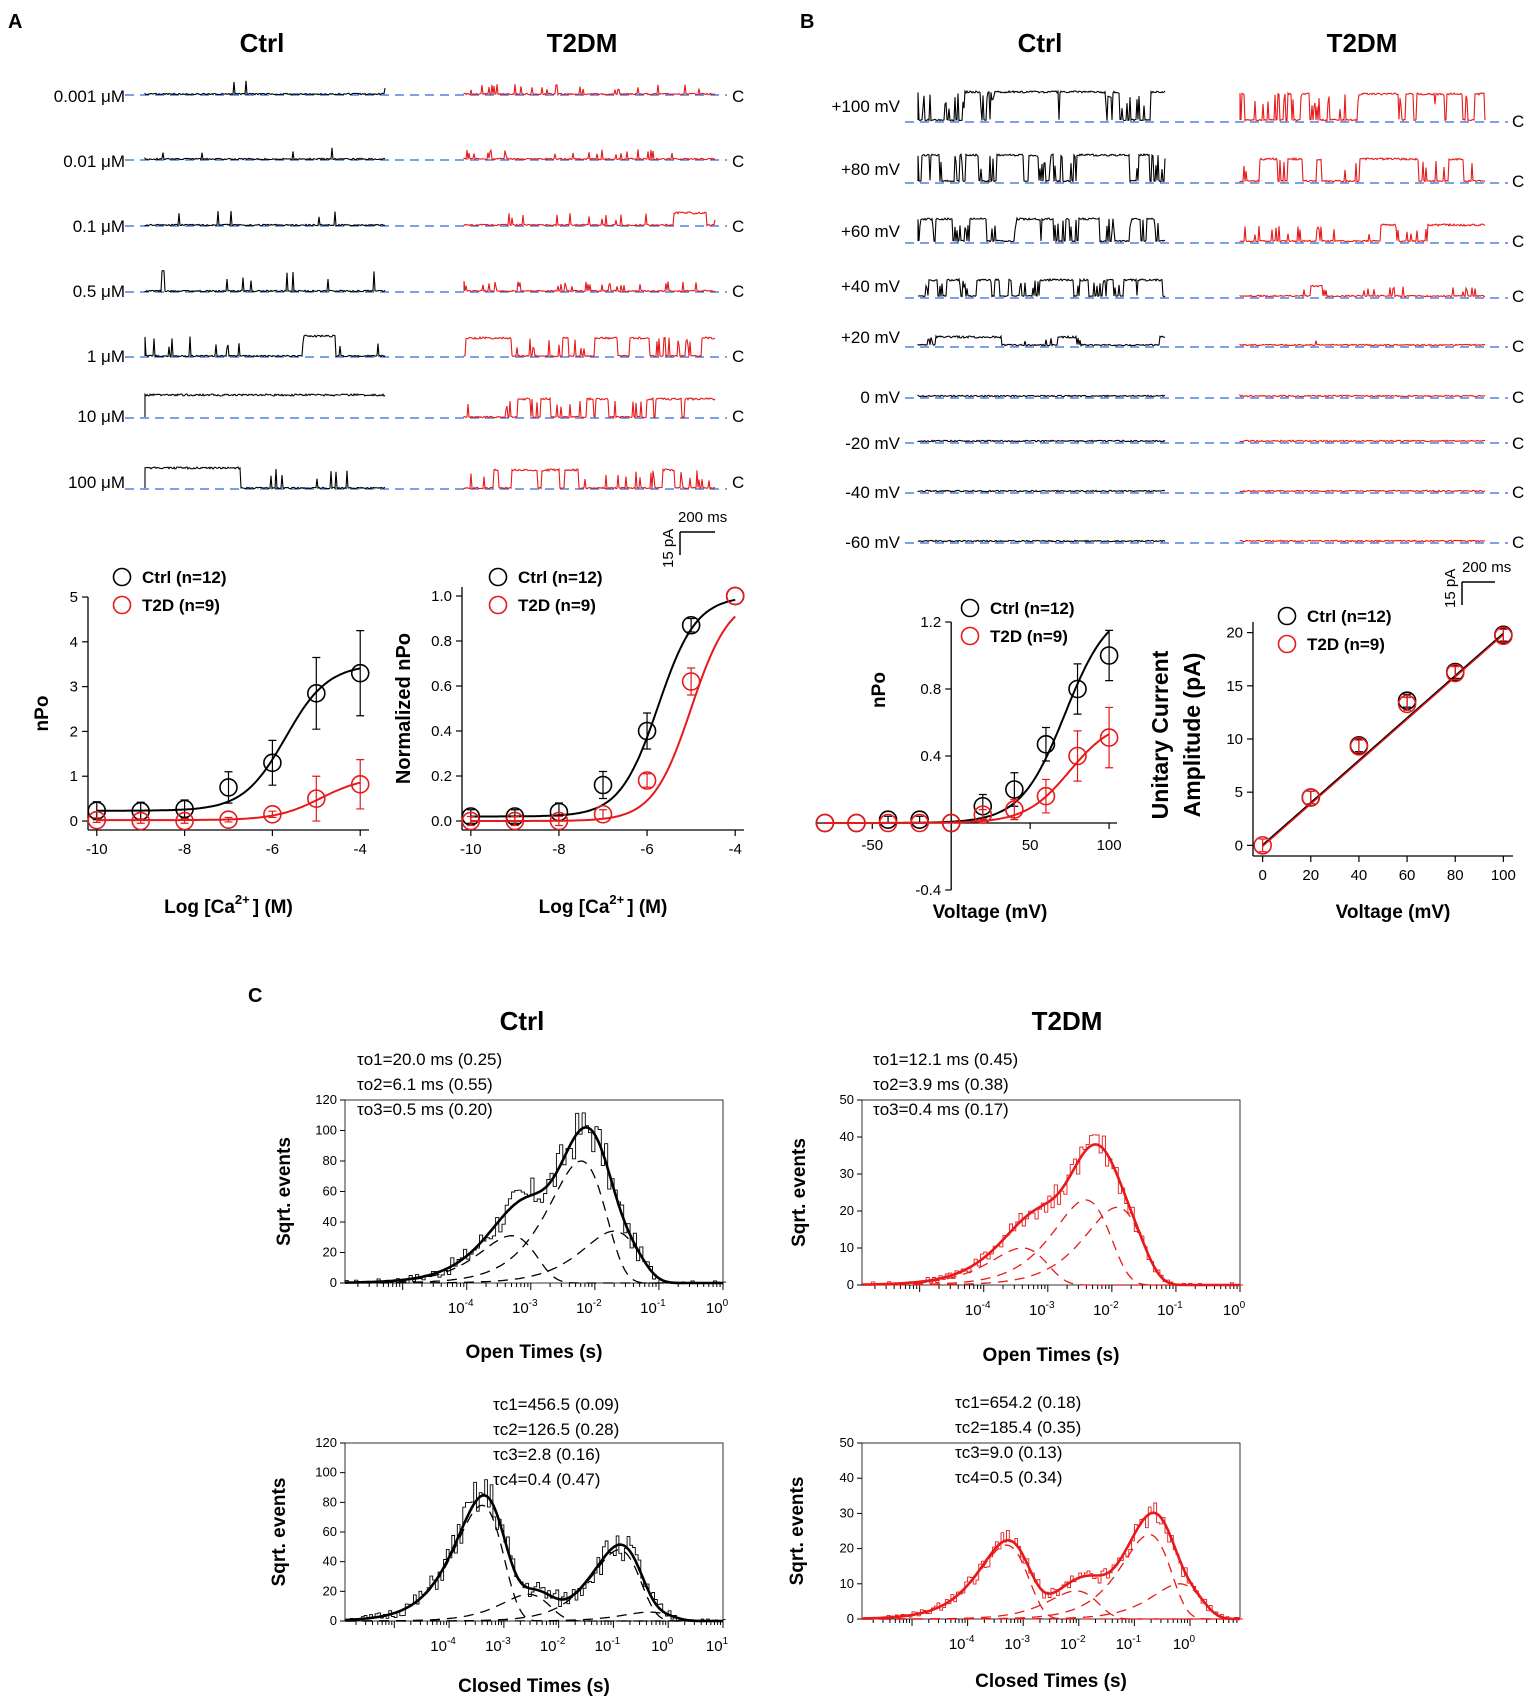 The height and width of the screenshot is (1708, 1535). Describe the element at coordinates (717, 1645) in the screenshot. I see `x-tick-label: 10¹` at that location.